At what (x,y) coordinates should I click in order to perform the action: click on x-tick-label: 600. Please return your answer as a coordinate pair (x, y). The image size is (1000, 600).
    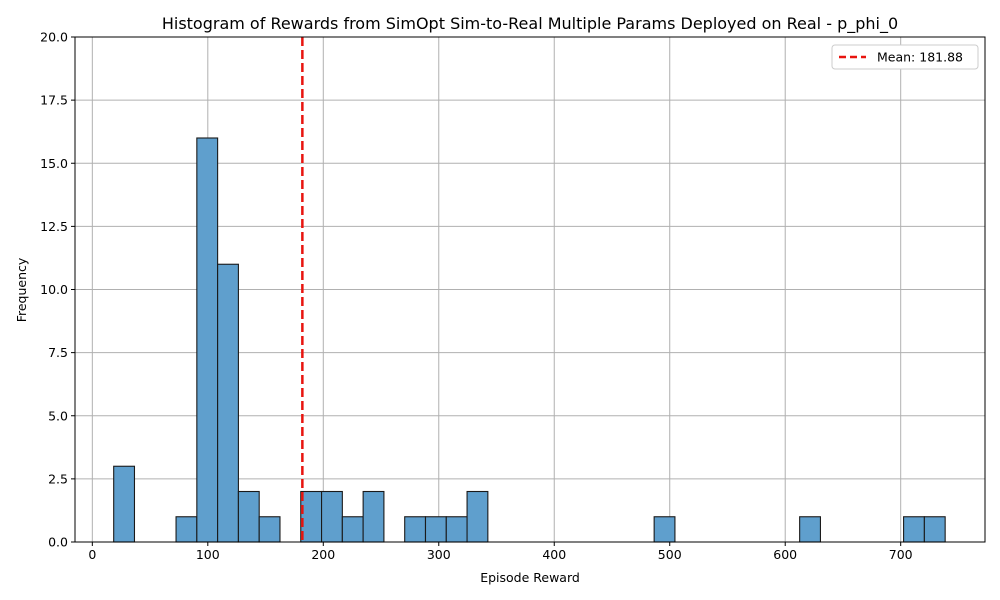
    Looking at the image, I should click on (785, 554).